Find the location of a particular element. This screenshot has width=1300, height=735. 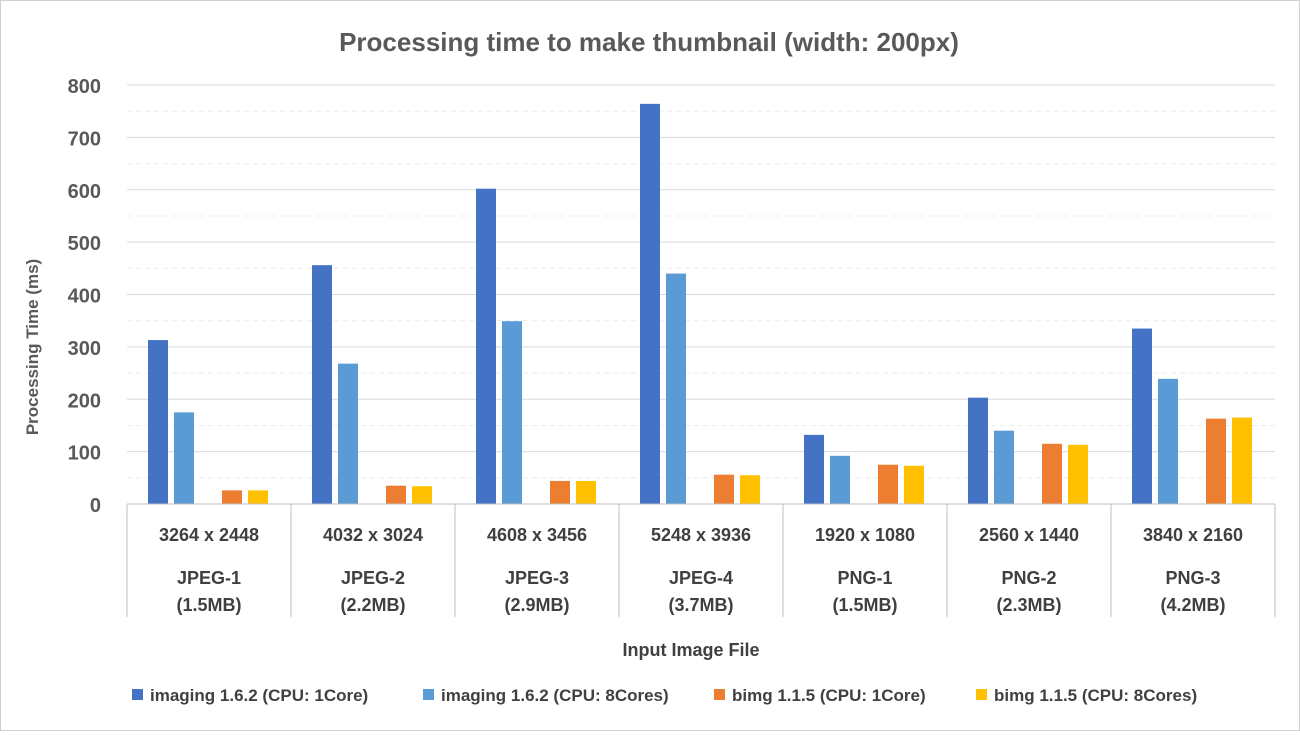

y-tick-label: 100 is located at coordinates (84, 454).